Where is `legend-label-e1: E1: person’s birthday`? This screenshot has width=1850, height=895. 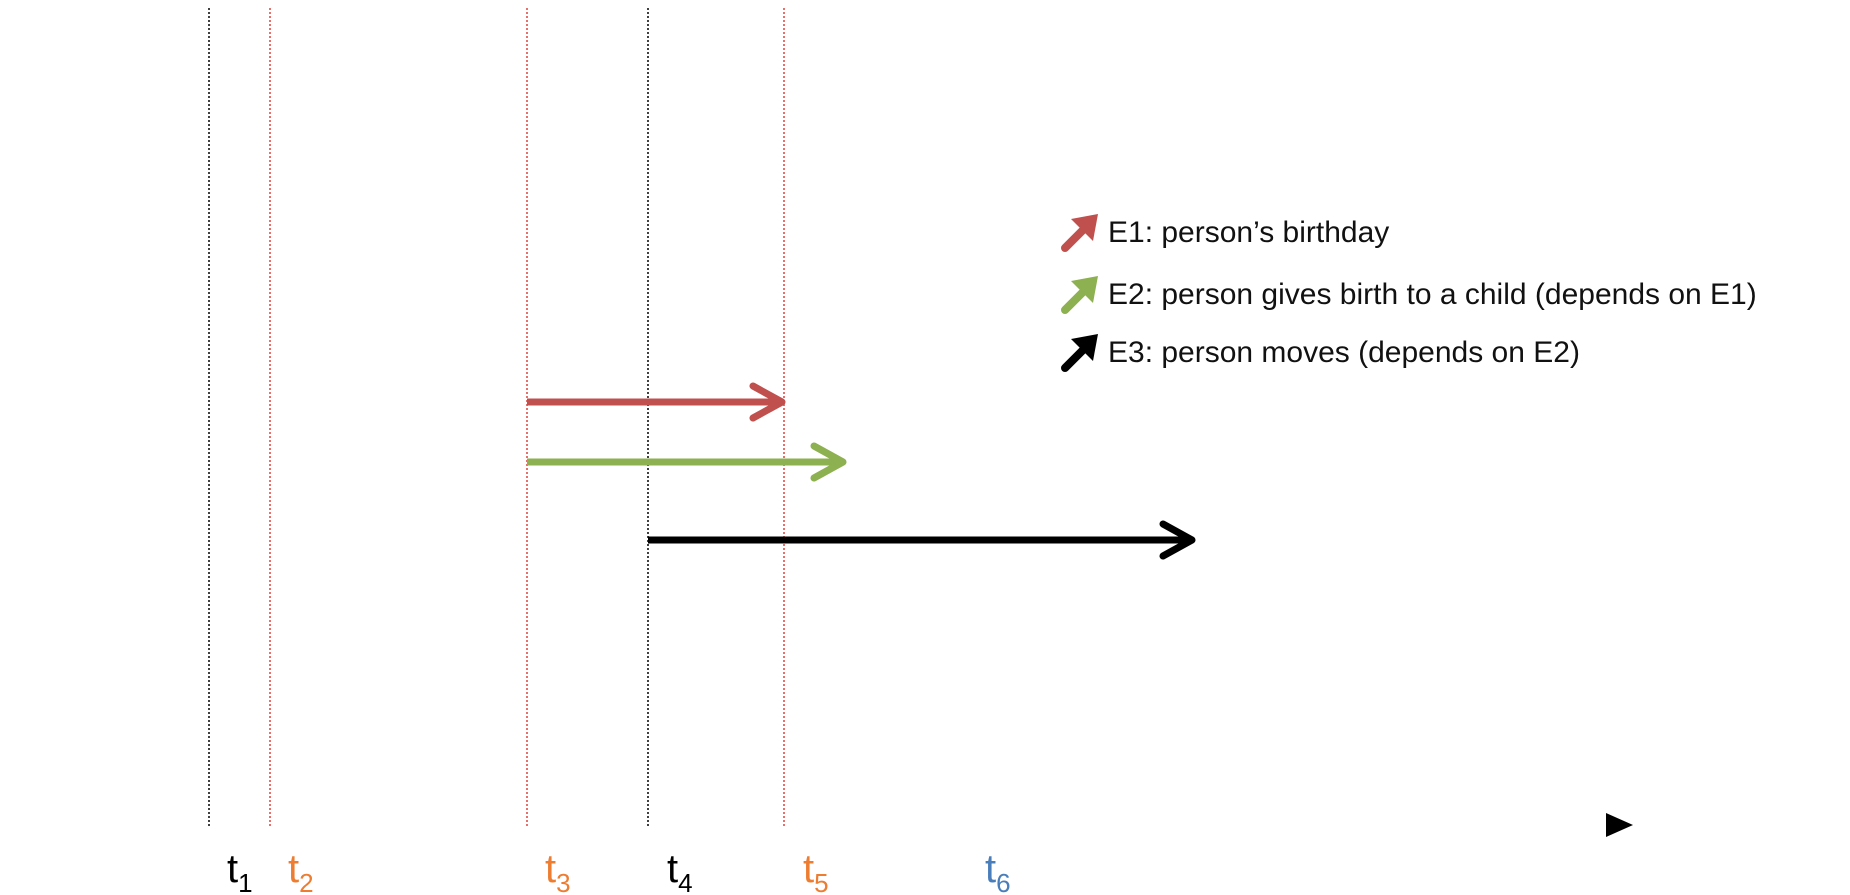 legend-label-e1: E1: person’s birthday is located at coordinates (1248, 232).